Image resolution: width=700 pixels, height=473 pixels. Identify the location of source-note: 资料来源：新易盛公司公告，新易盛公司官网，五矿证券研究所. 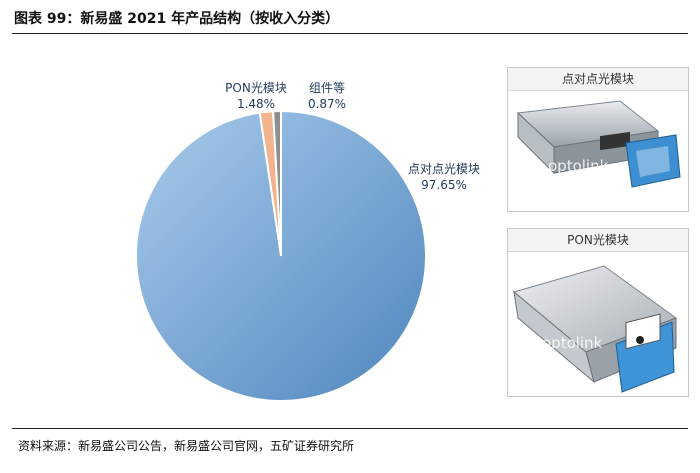
(186, 446).